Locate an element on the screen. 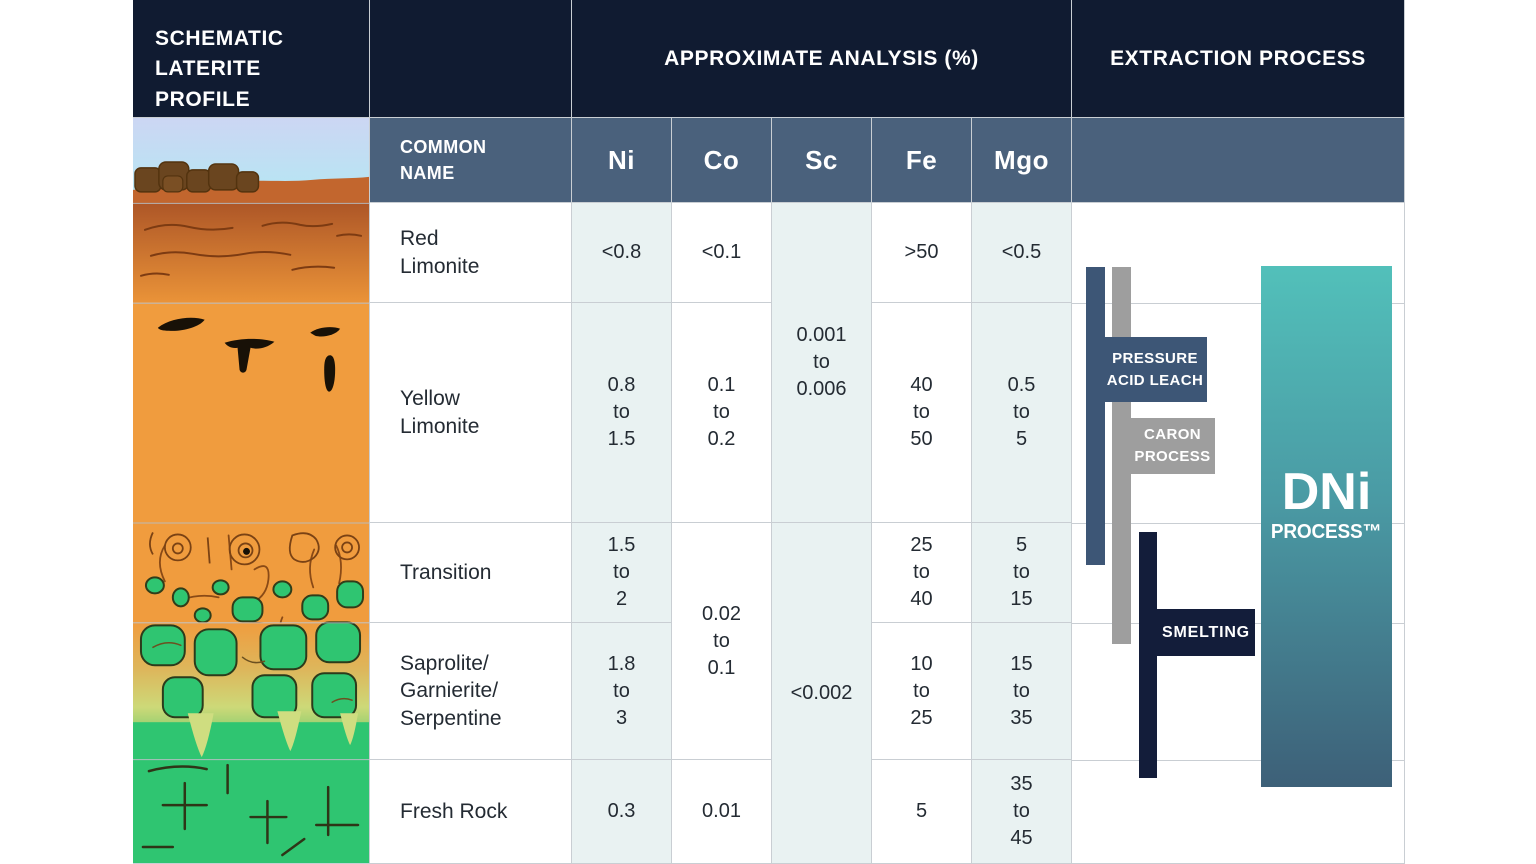  header-spacer-cell is located at coordinates (471, 59).